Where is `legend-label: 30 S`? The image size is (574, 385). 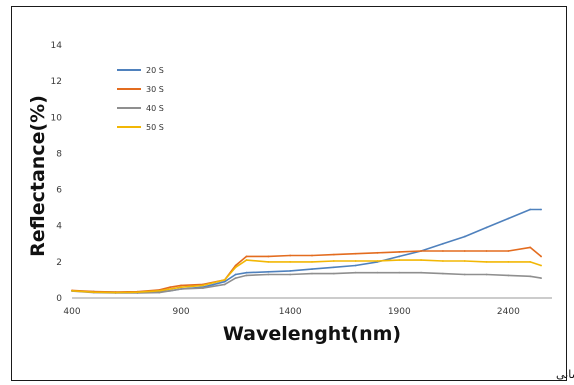
legend-label: 30 S is located at coordinates (155, 89).